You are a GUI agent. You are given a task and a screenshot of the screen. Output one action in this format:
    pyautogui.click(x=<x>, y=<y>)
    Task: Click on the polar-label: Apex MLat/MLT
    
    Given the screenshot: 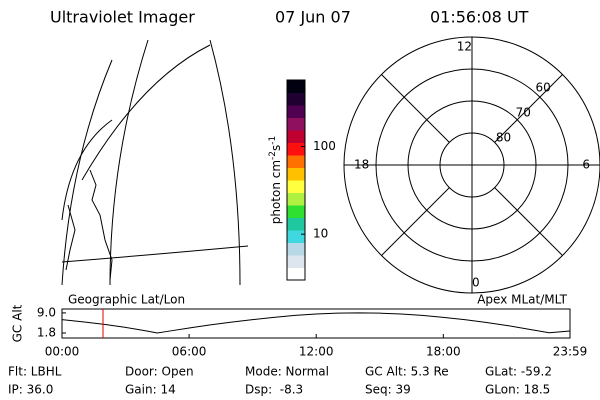 What is the action you would take?
    pyautogui.click(x=522, y=300)
    